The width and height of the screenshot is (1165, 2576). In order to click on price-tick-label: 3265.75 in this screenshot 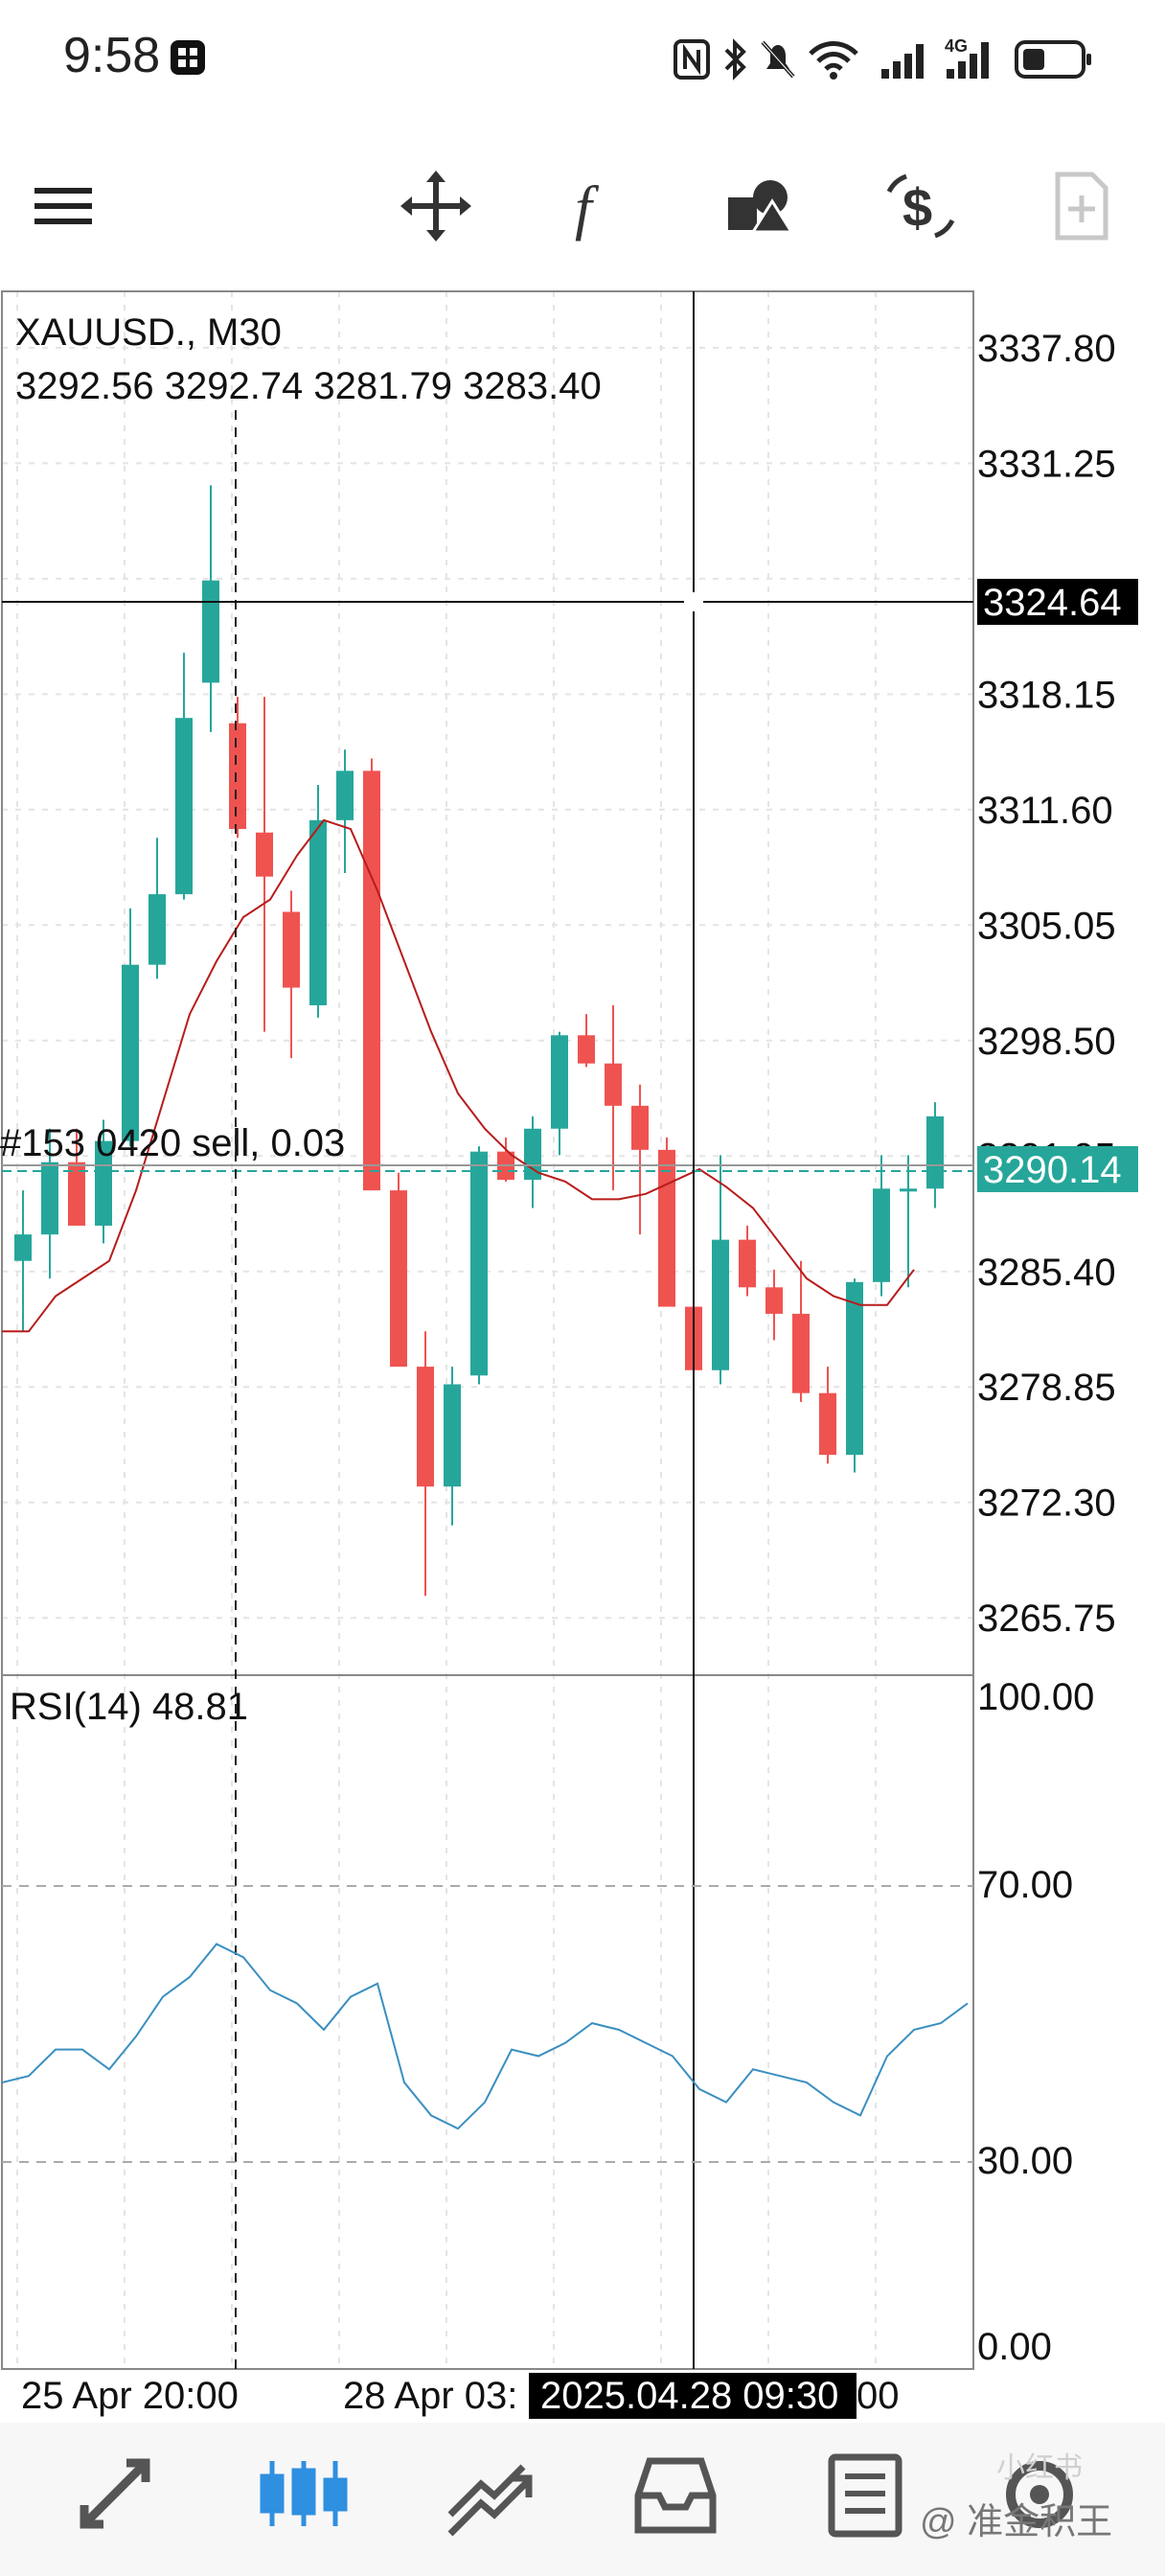, I will do `click(1046, 1619)`.